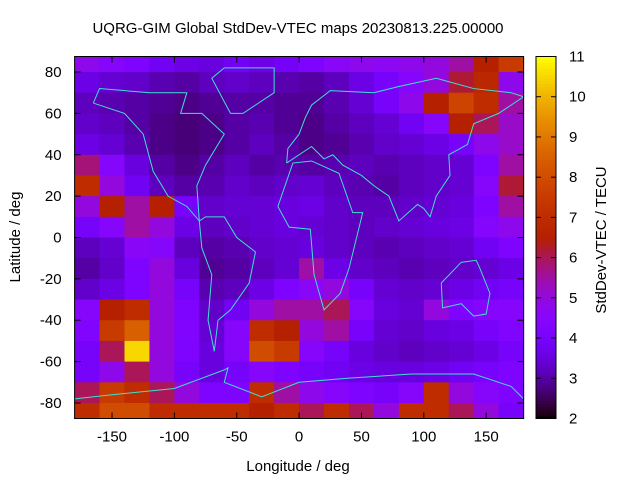 Image resolution: width=640 pixels, height=485 pixels. What do you see at coordinates (546, 237) in the screenshot?
I see `colorbar-frame` at bounding box center [546, 237].